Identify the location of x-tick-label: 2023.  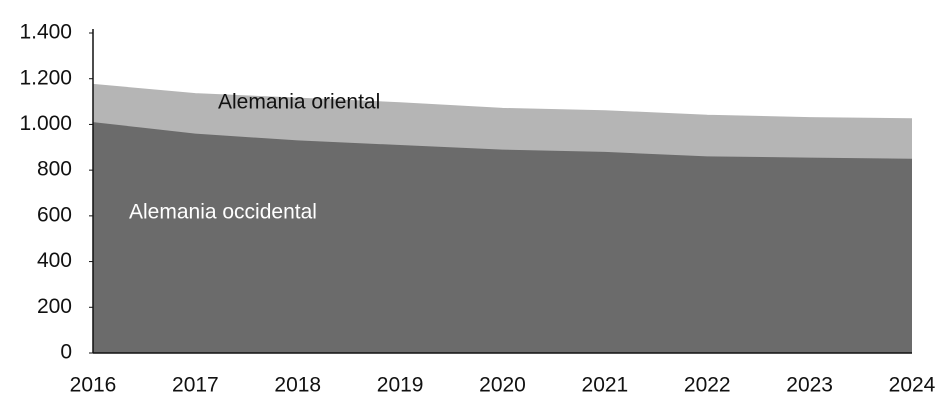
(809, 385).